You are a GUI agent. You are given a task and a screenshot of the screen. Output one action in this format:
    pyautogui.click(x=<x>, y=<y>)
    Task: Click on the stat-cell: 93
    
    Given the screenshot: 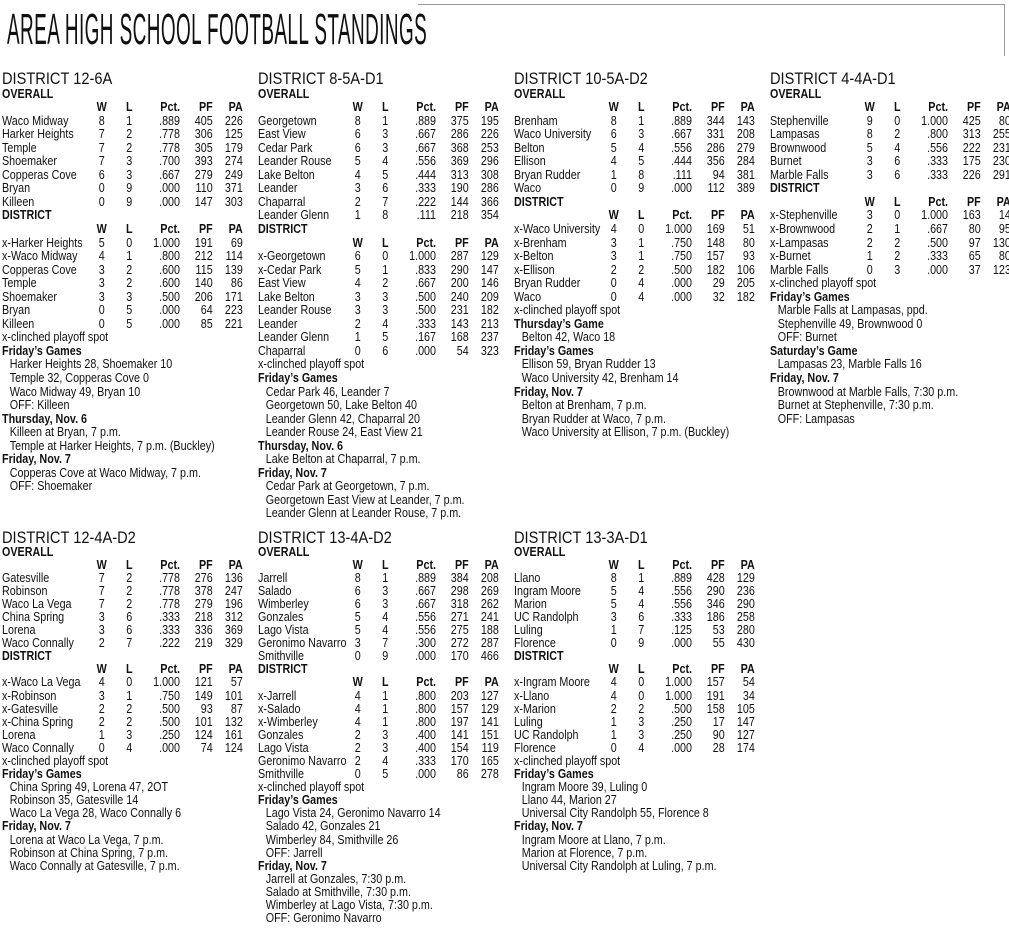 What is the action you would take?
    pyautogui.click(x=206, y=708)
    